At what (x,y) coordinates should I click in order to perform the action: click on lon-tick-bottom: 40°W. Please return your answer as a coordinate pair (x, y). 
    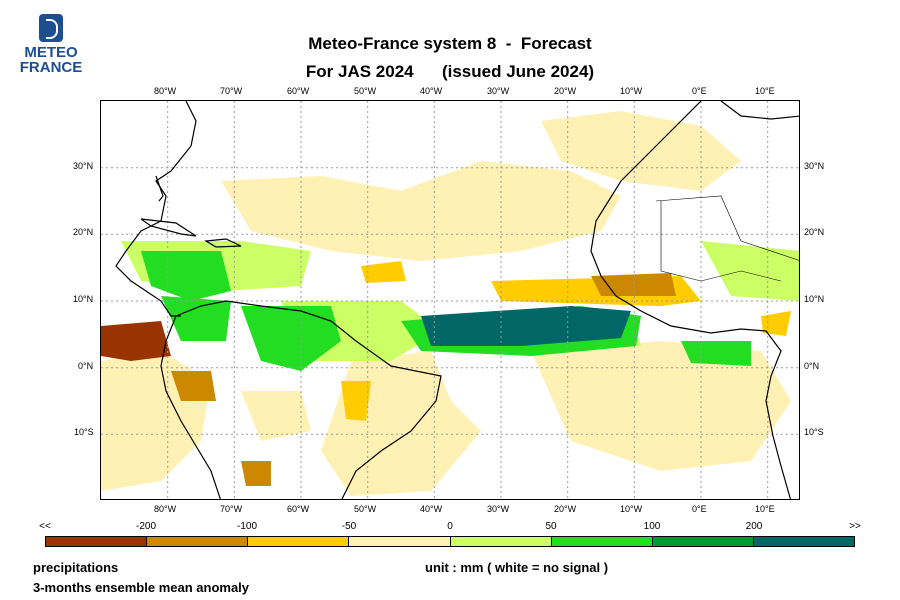
    Looking at the image, I should click on (431, 509).